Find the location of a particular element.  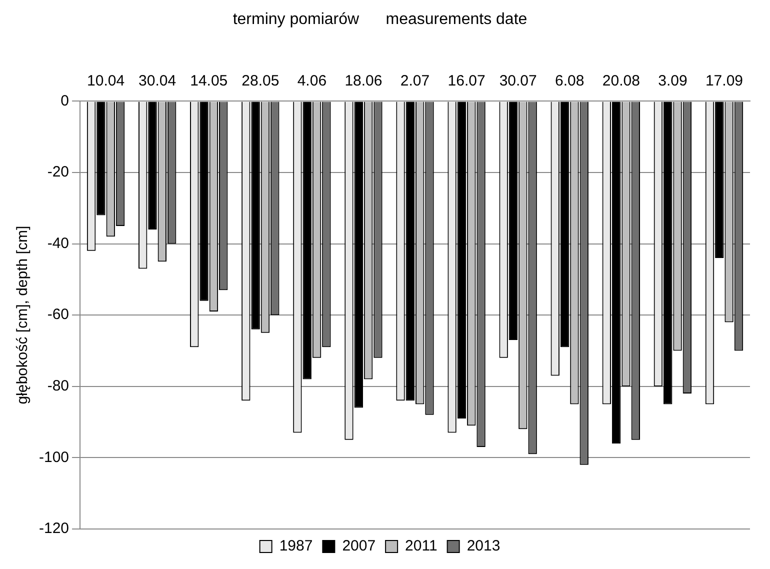

x-tick-label: 30.04 is located at coordinates (157, 81).